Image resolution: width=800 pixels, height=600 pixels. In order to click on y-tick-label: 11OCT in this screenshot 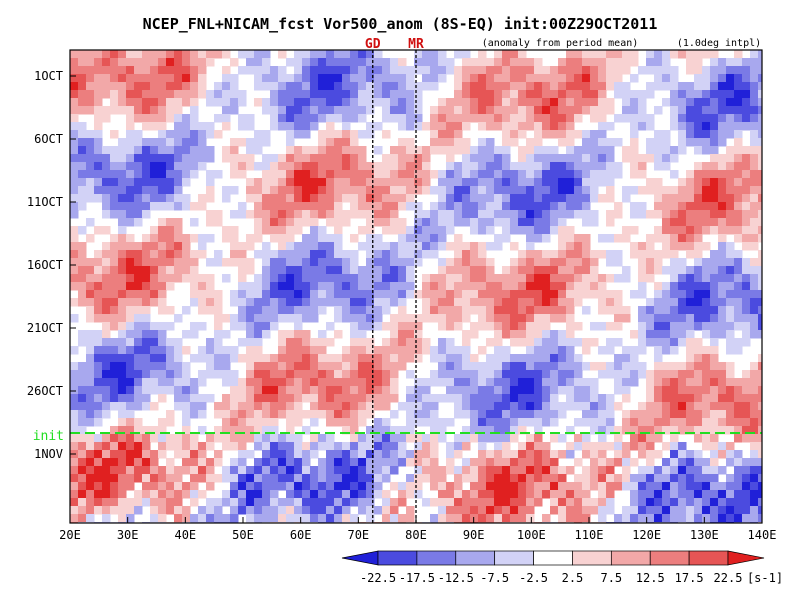, I will do `click(45, 202)`.